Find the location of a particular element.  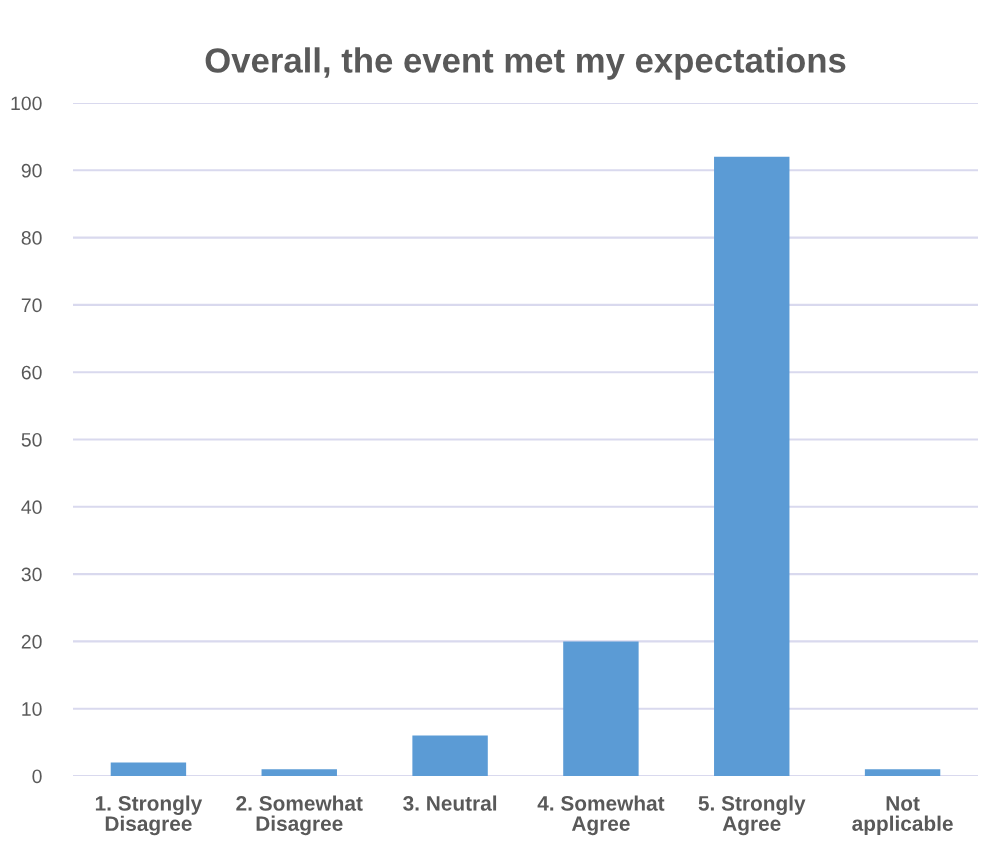

x-tick-label: 1. Strongly Disagree is located at coordinates (149, 815).